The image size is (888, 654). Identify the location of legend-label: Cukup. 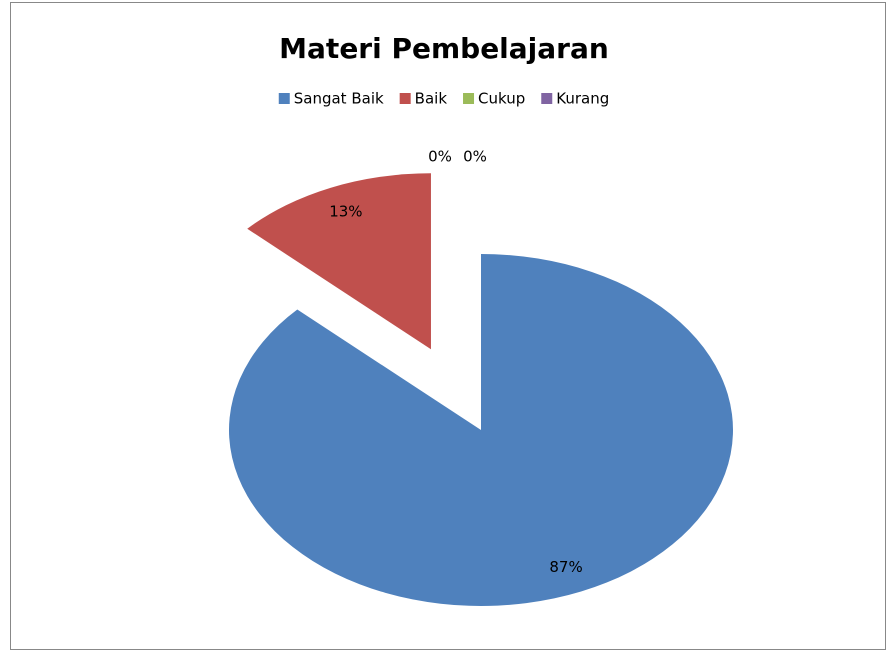
(501, 99).